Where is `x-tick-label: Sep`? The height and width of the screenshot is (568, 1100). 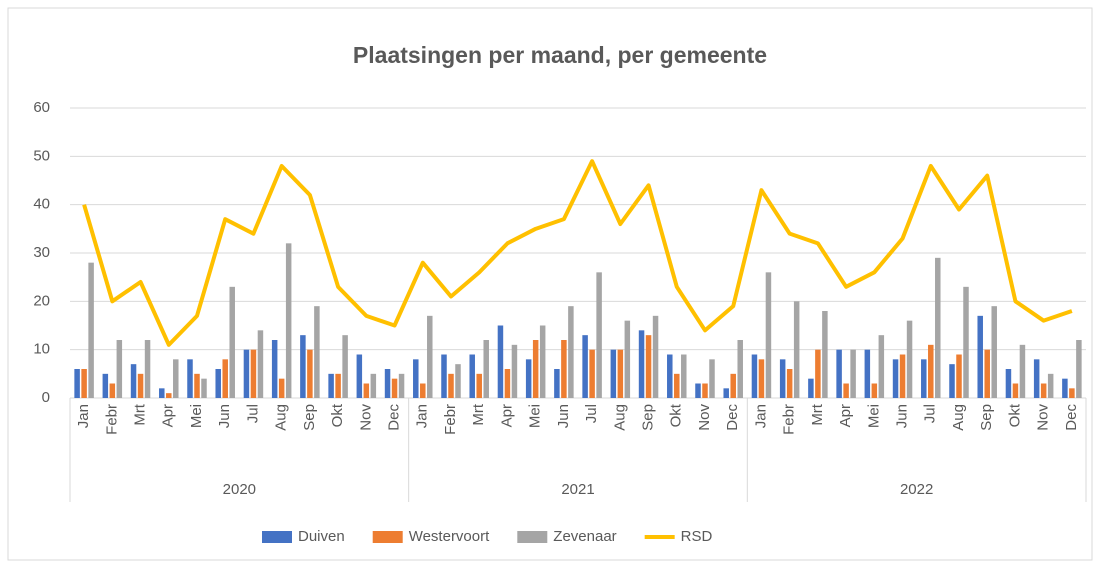
x-tick-label: Sep is located at coordinates (648, 417).